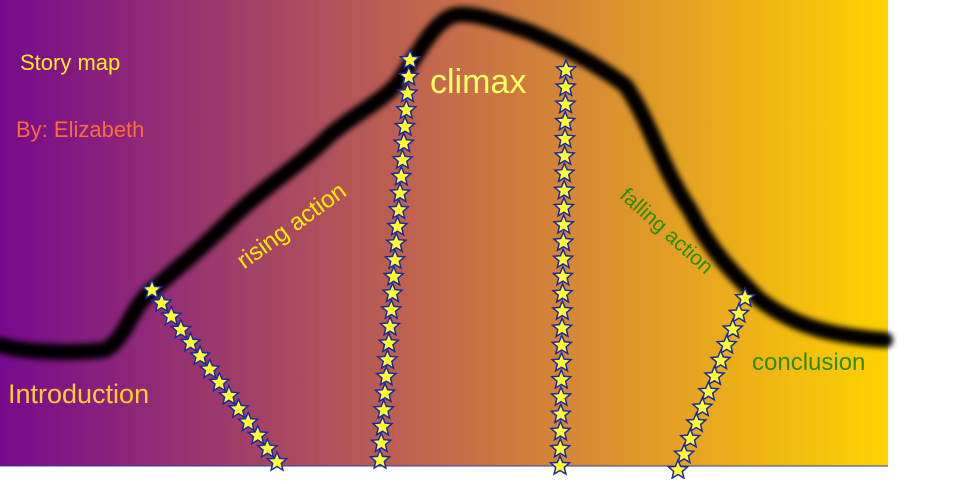 The height and width of the screenshot is (484, 956). What do you see at coordinates (70, 62) in the screenshot?
I see `title: Story map` at bounding box center [70, 62].